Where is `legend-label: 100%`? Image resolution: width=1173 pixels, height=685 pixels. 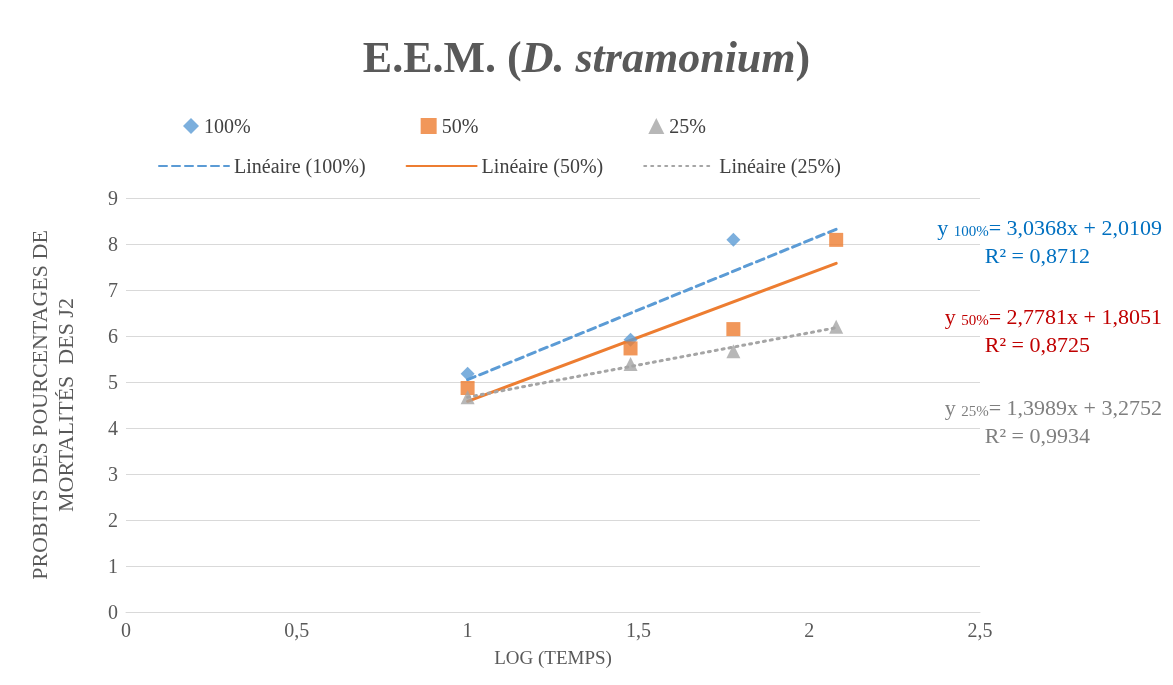 legend-label: 100% is located at coordinates (227, 126).